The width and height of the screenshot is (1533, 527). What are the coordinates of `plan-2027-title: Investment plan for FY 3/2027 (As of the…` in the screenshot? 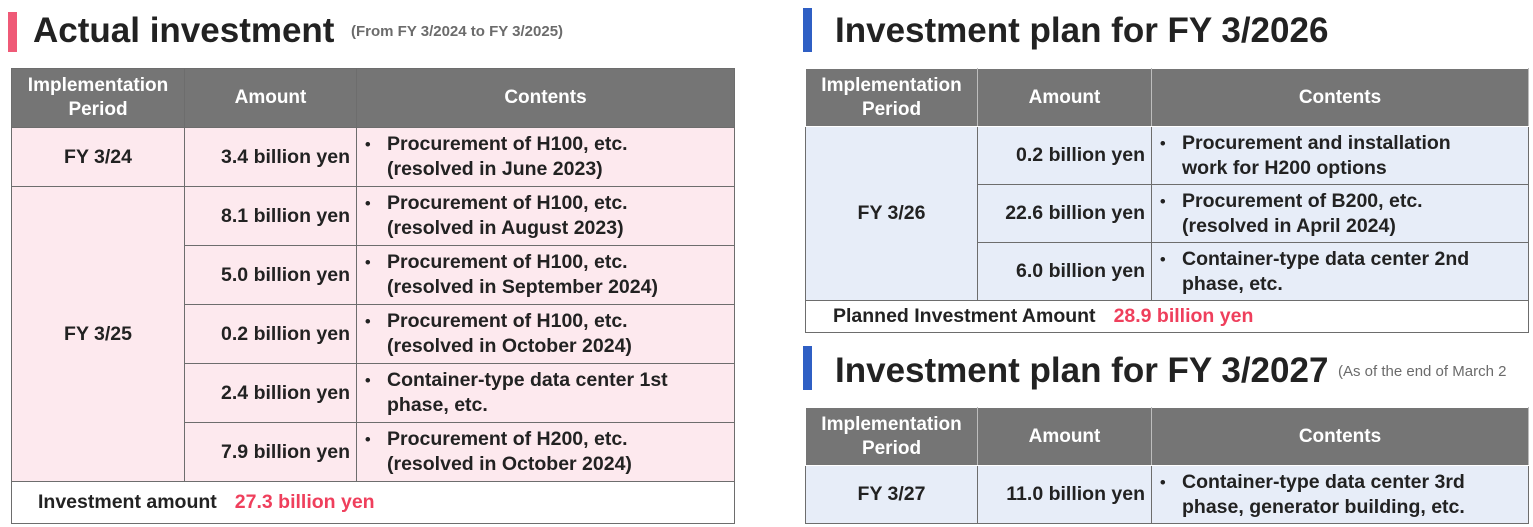 It's located at (1168, 369).